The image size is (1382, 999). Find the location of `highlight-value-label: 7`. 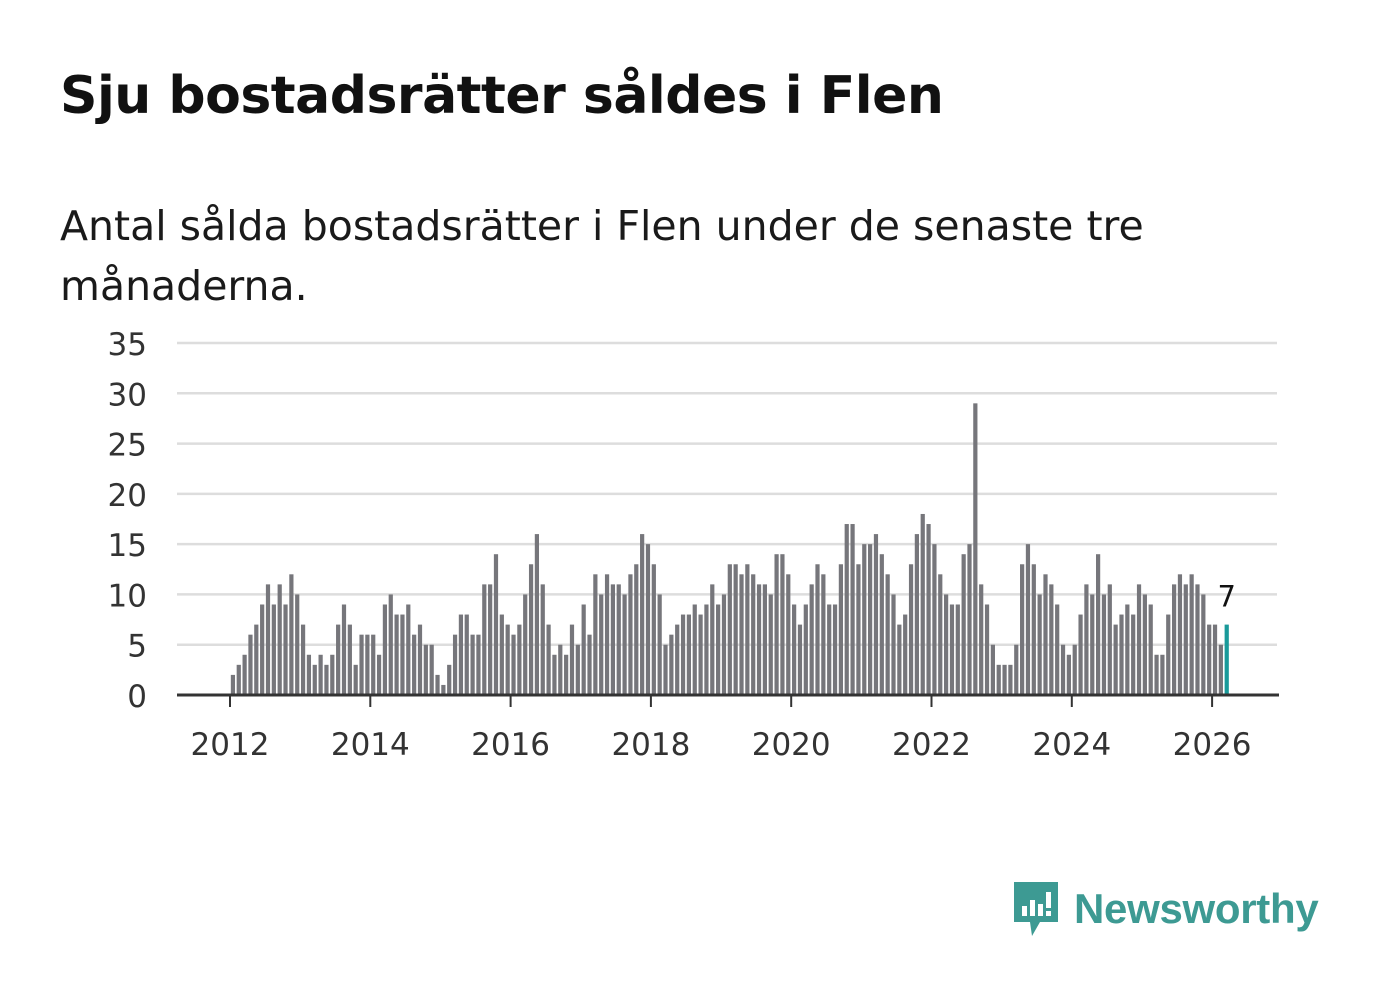

highlight-value-label: 7 is located at coordinates (1226, 597).